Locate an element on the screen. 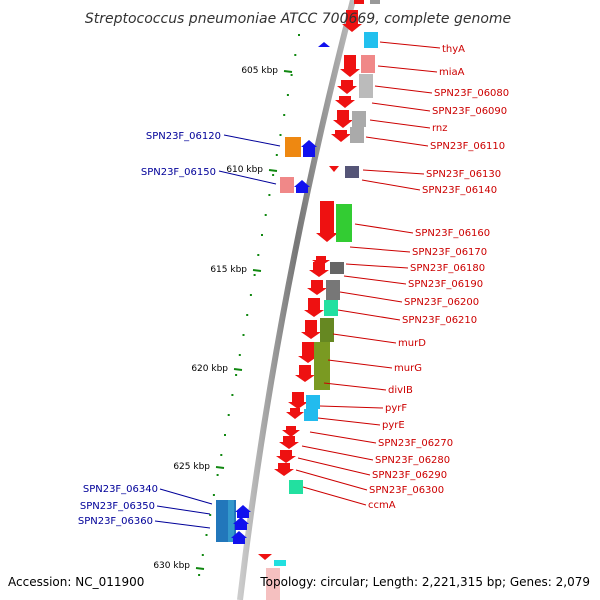 The height and width of the screenshot is (600, 600). gene-label: SPN23F_06290 is located at coordinates (409, 475).